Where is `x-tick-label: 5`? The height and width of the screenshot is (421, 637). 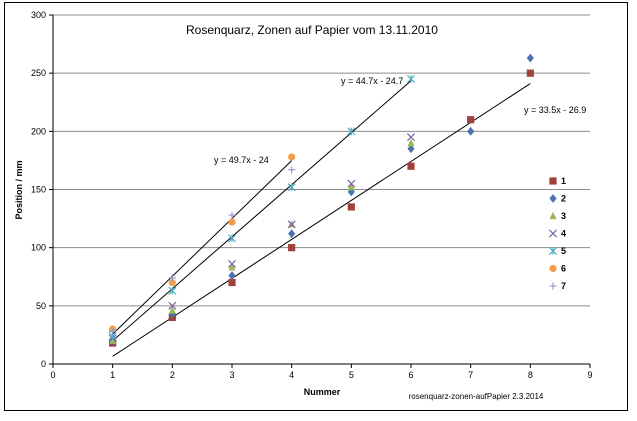 x-tick-label: 5 is located at coordinates (351, 375).